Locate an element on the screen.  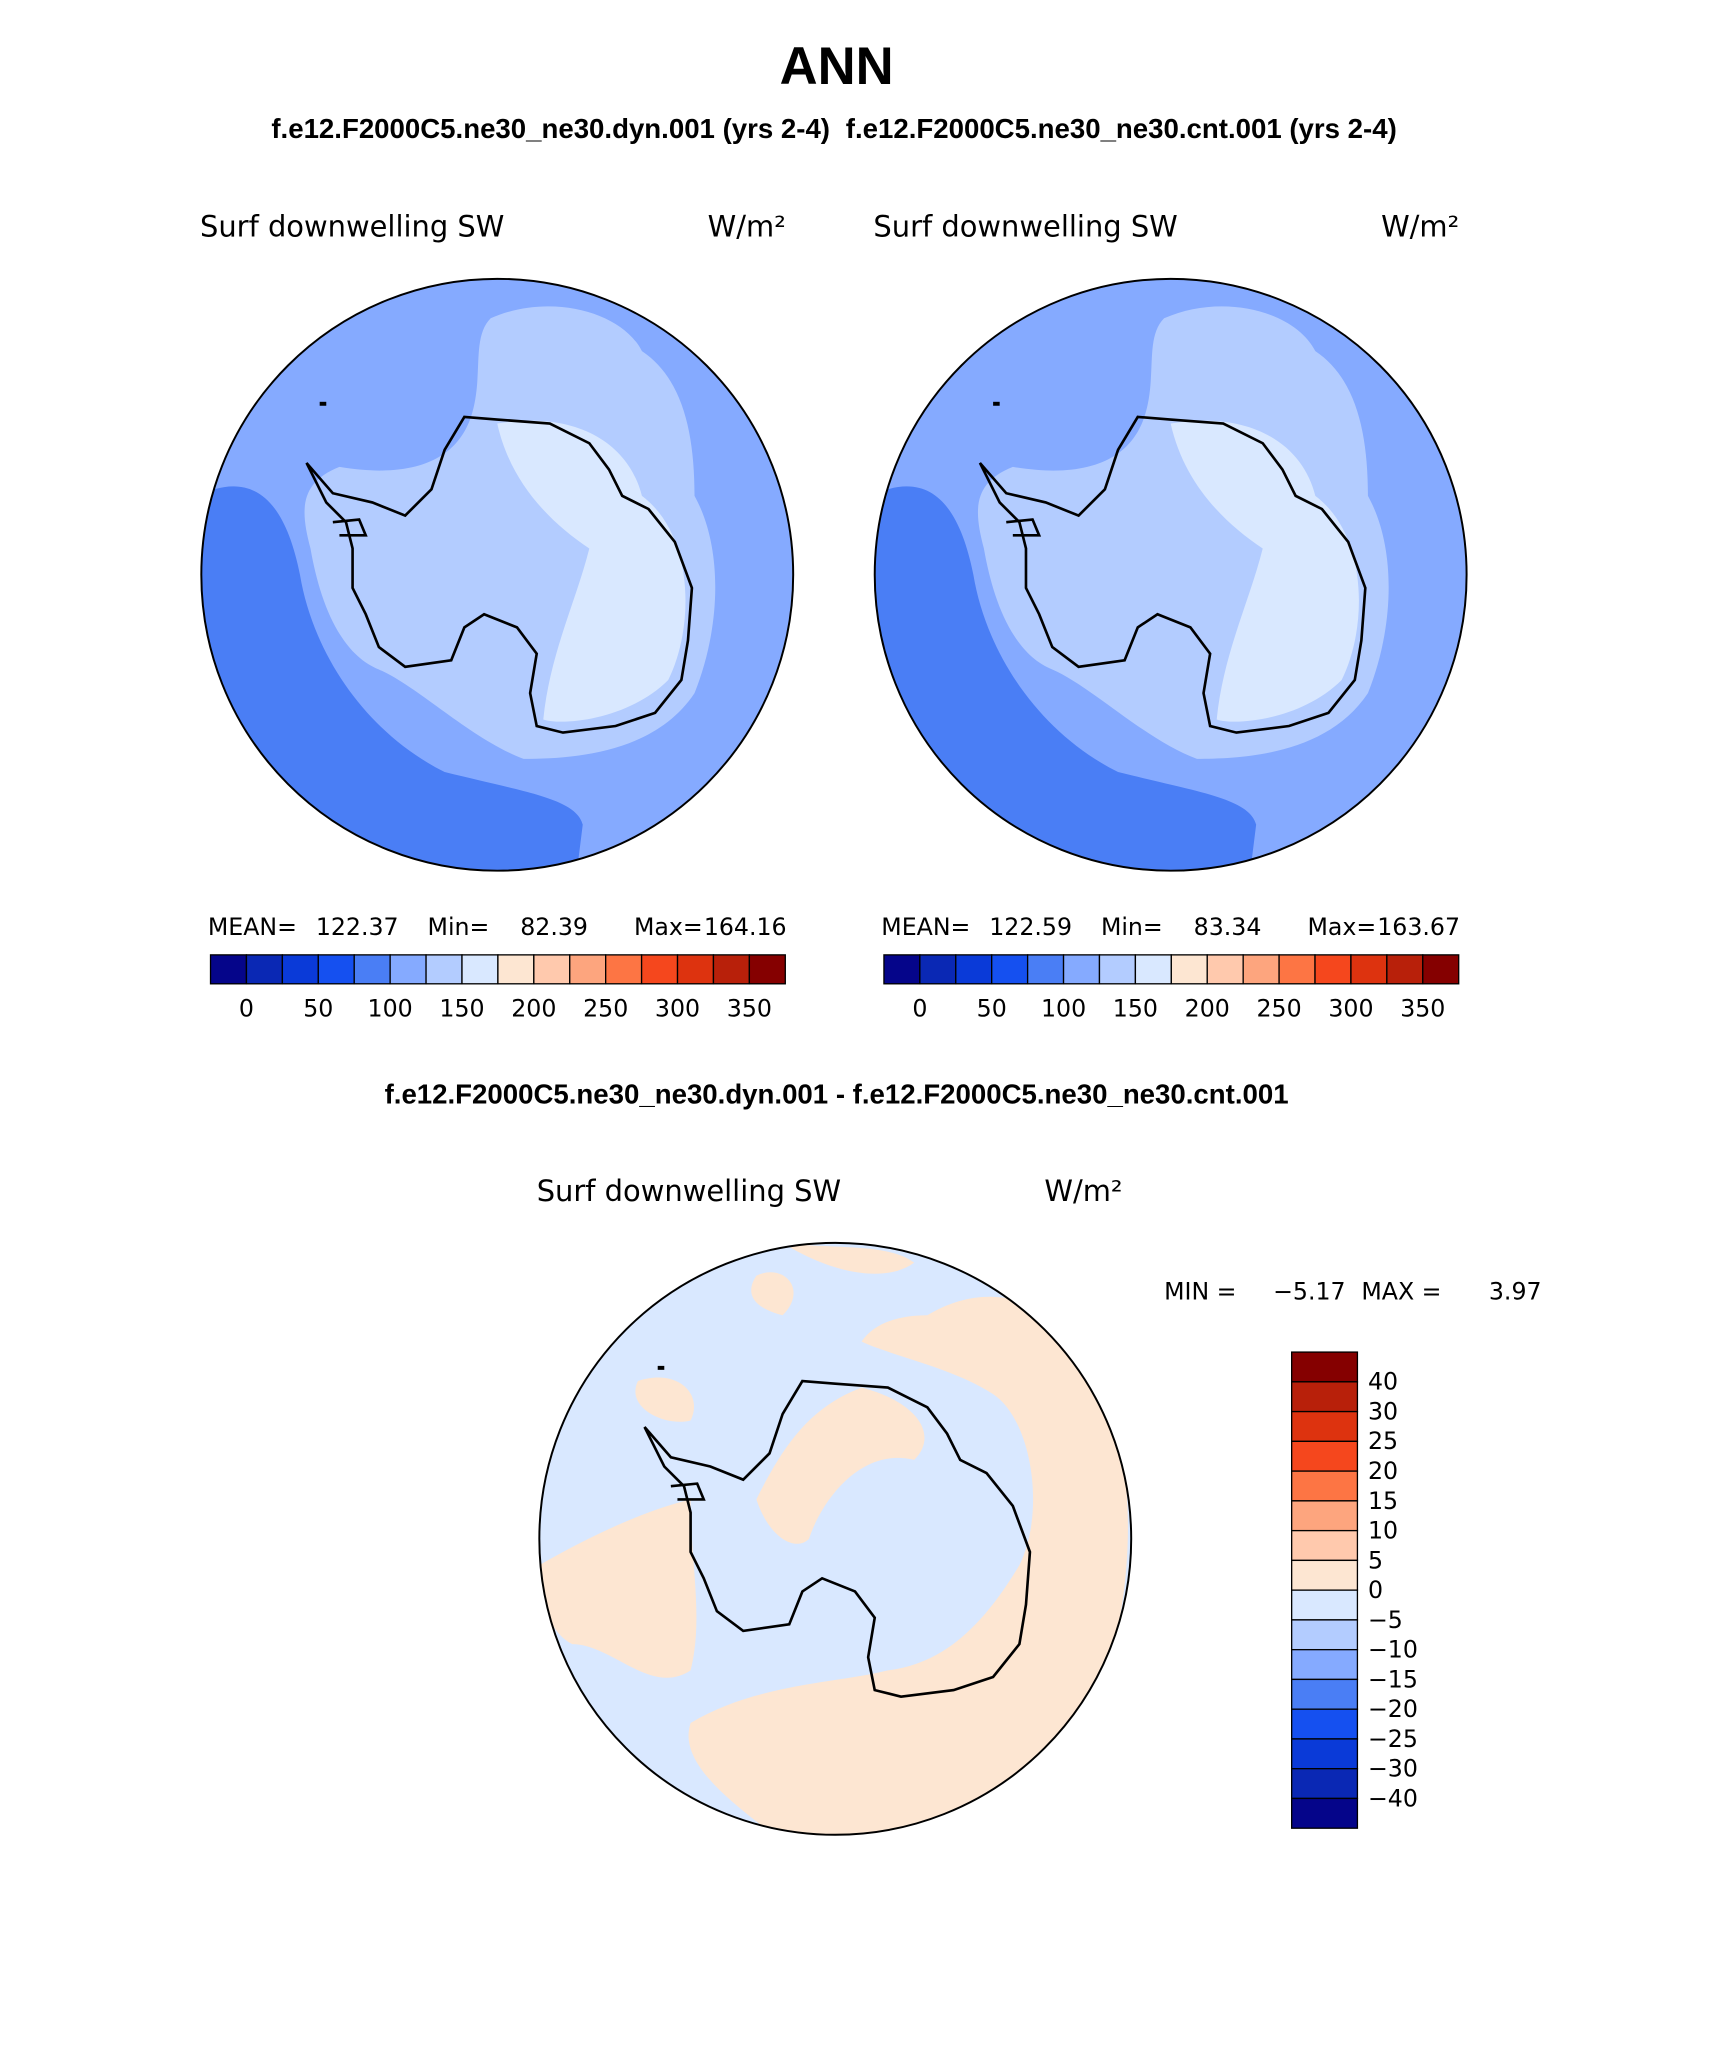
colorbar-label: −5 is located at coordinates (1385, 1620).